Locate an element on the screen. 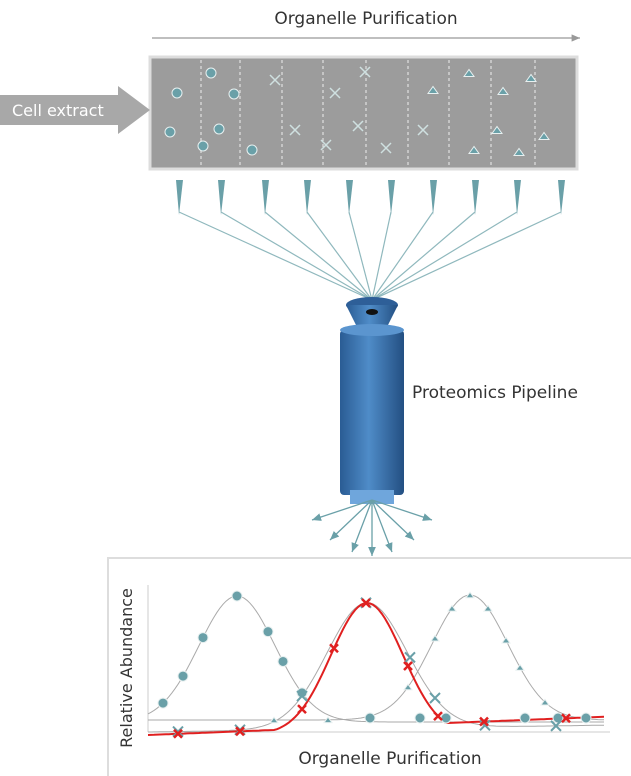 The image size is (631, 776). input-arrow is located at coordinates (75, 110).